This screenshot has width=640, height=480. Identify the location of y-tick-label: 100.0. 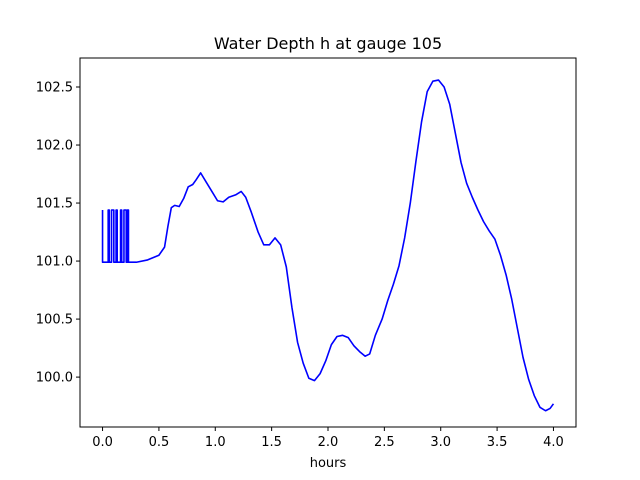
(54, 378).